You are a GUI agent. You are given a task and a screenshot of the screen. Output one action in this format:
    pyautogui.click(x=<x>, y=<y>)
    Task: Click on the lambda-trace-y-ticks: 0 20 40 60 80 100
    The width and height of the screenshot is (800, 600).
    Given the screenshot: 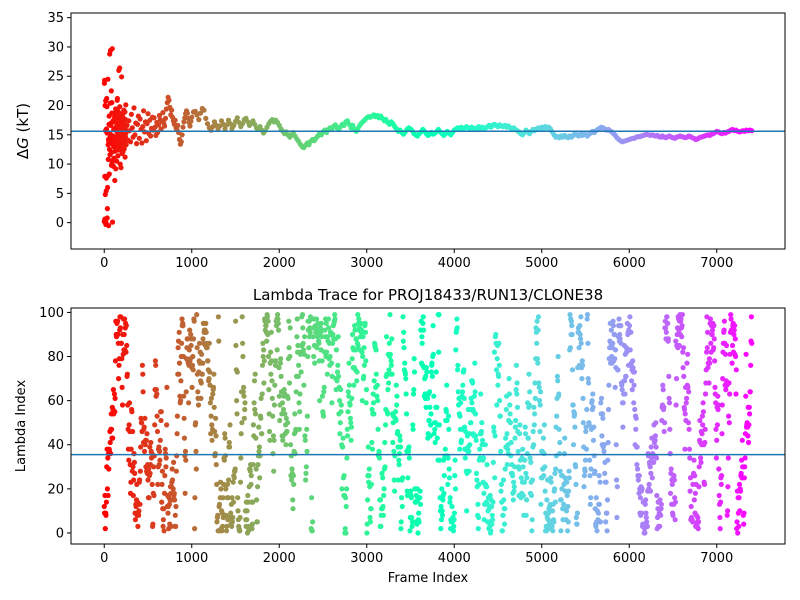 What is the action you would take?
    pyautogui.click(x=55, y=423)
    